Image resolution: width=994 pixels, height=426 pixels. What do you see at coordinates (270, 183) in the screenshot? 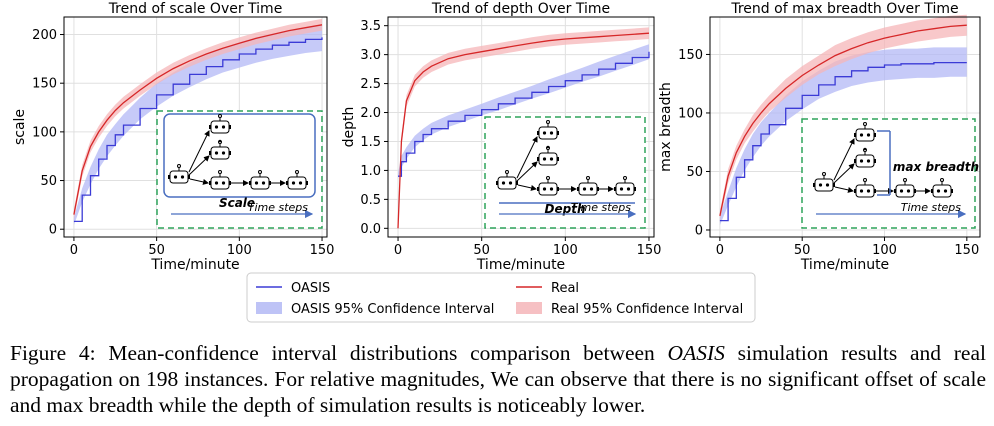
I see `robot-grandchild-ear-right` at bounding box center [270, 183].